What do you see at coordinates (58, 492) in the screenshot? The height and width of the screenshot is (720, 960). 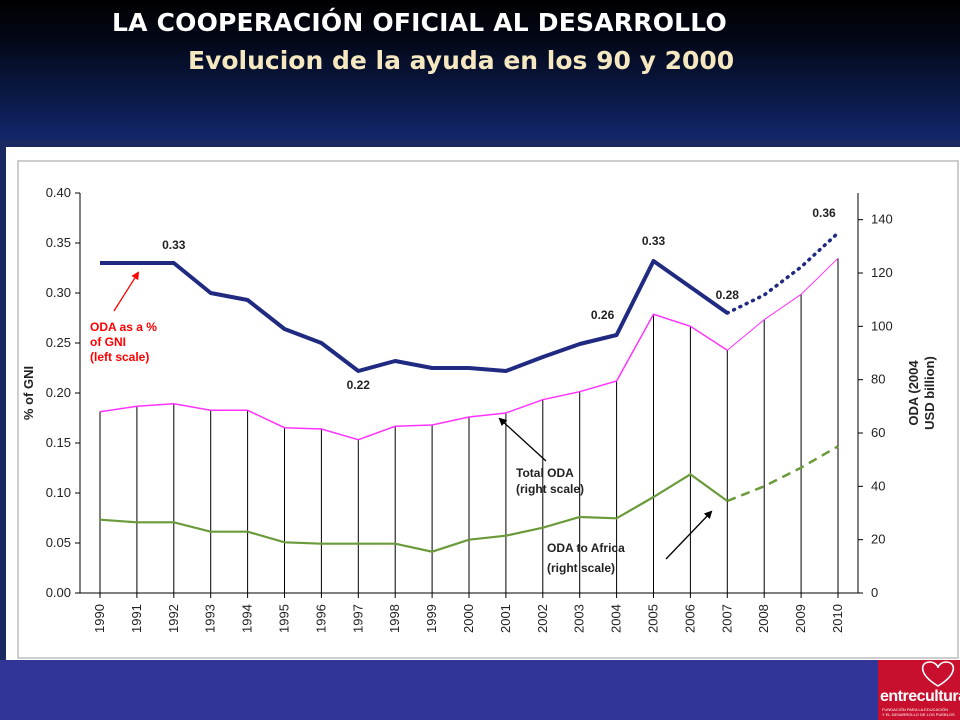 I see `left-tick-label: 0.10` at bounding box center [58, 492].